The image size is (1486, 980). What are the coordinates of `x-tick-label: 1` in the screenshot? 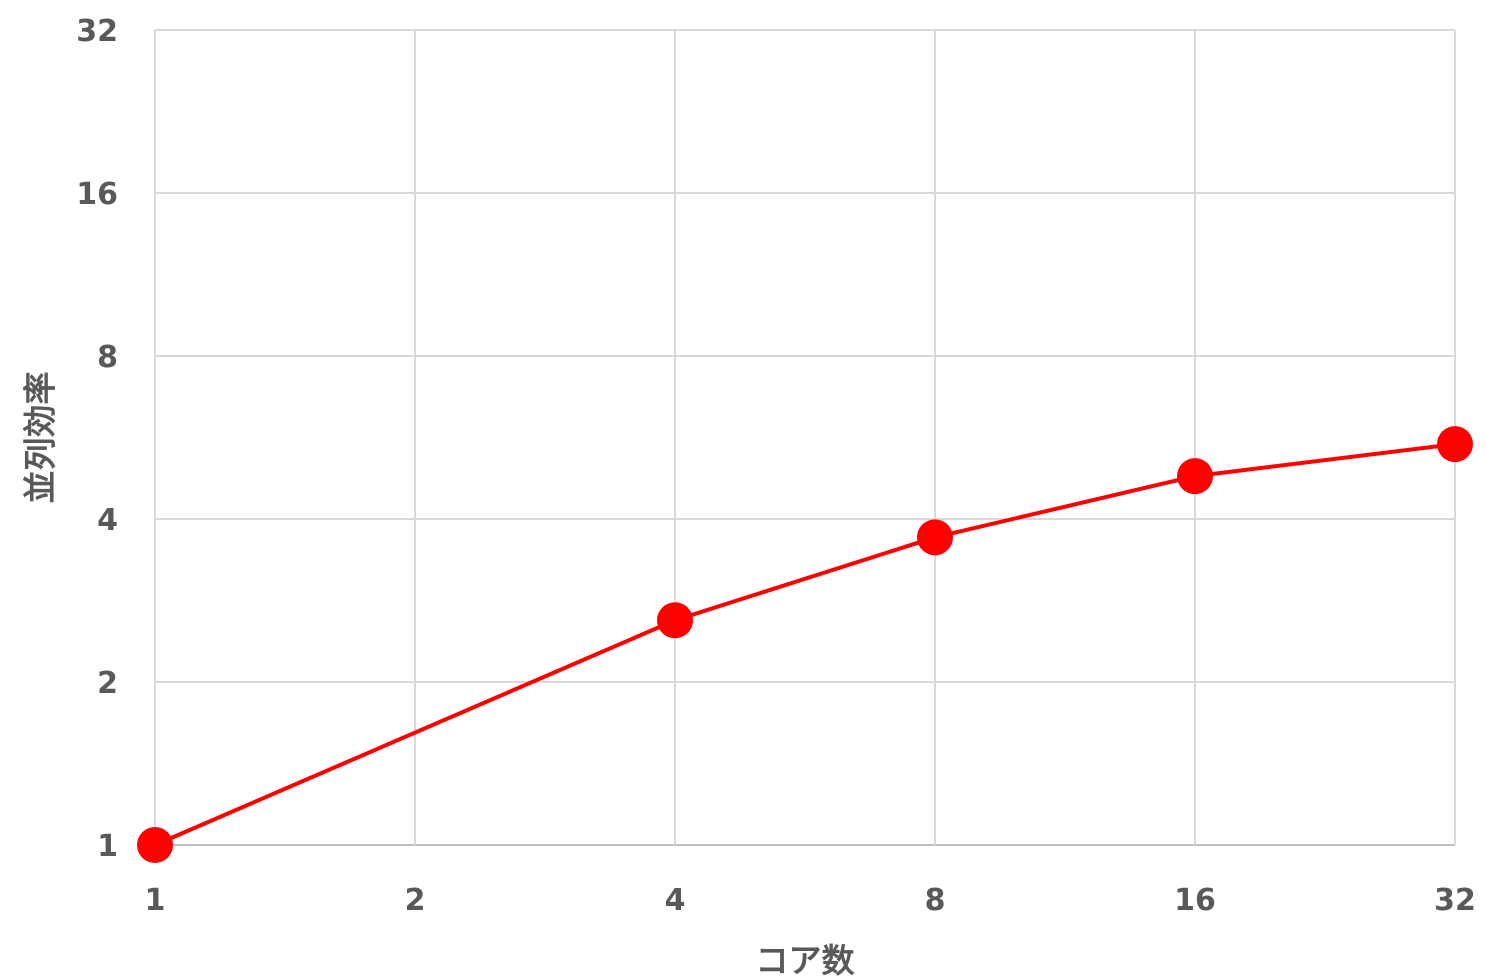 It's located at (155, 900).